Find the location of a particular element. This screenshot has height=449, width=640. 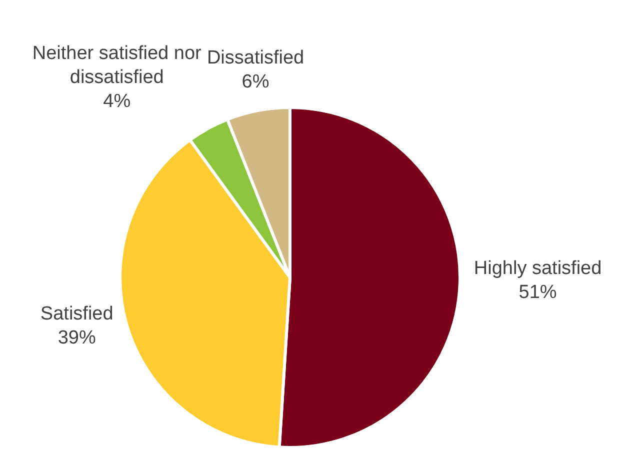

data-label: 51% is located at coordinates (537, 293).